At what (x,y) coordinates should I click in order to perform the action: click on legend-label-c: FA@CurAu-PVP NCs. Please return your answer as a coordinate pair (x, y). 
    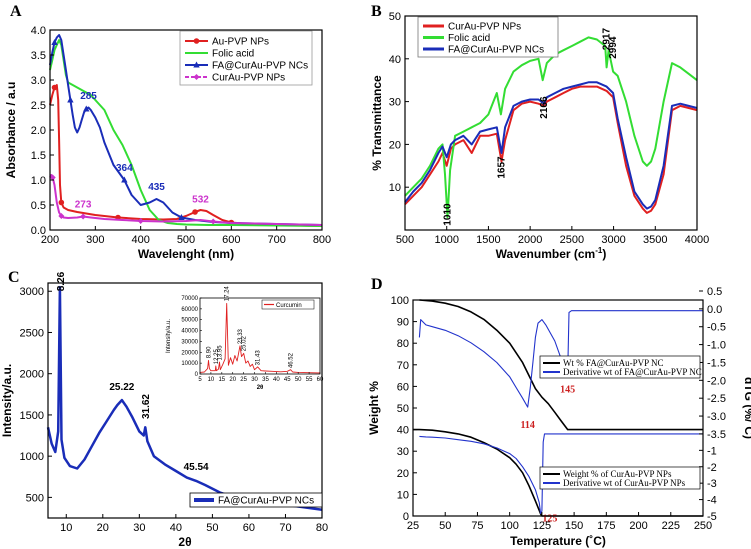
    Looking at the image, I should click on (266, 501).